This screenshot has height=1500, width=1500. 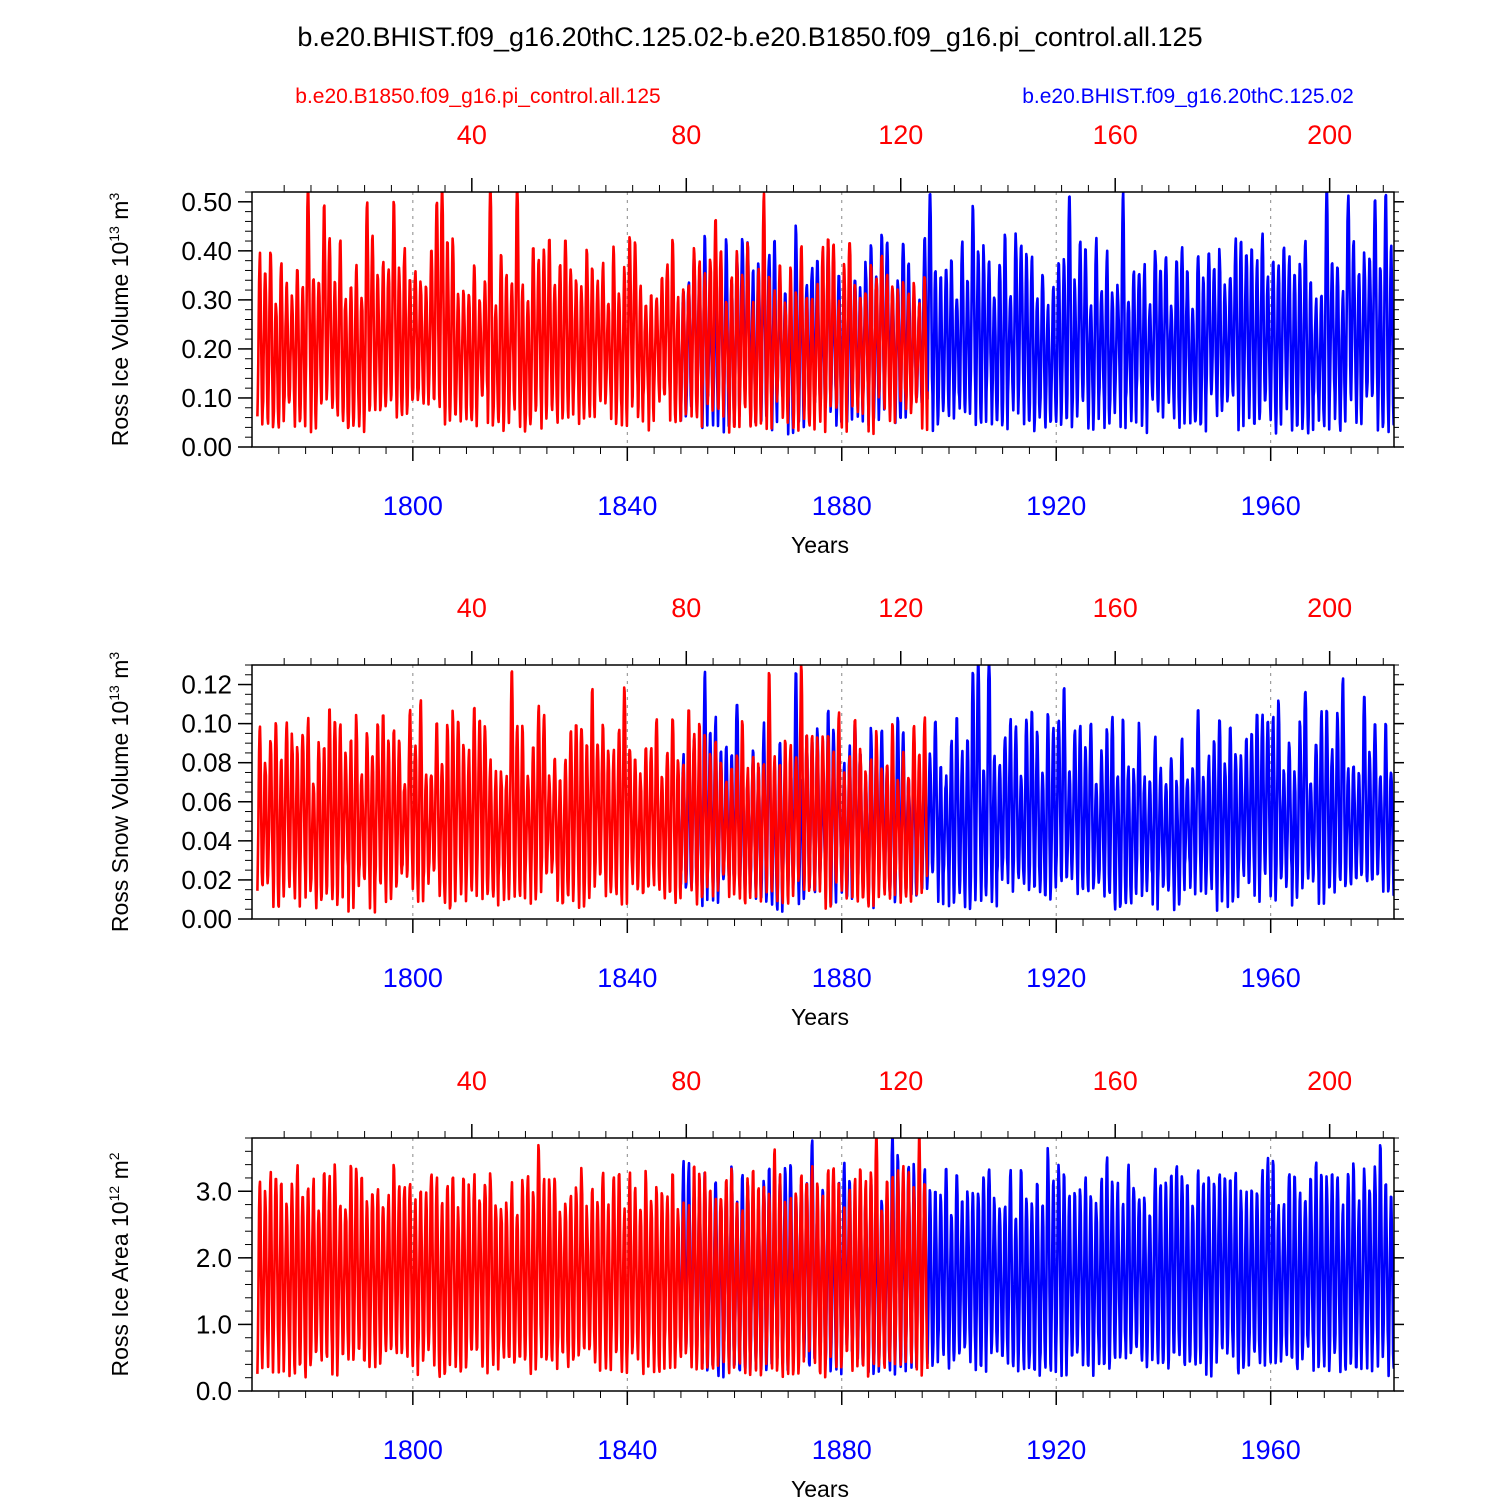 What do you see at coordinates (477, 96) in the screenshot?
I see `legend-control-label: b.e20.B1850.f09_g16.pi_control.all.125` at bounding box center [477, 96].